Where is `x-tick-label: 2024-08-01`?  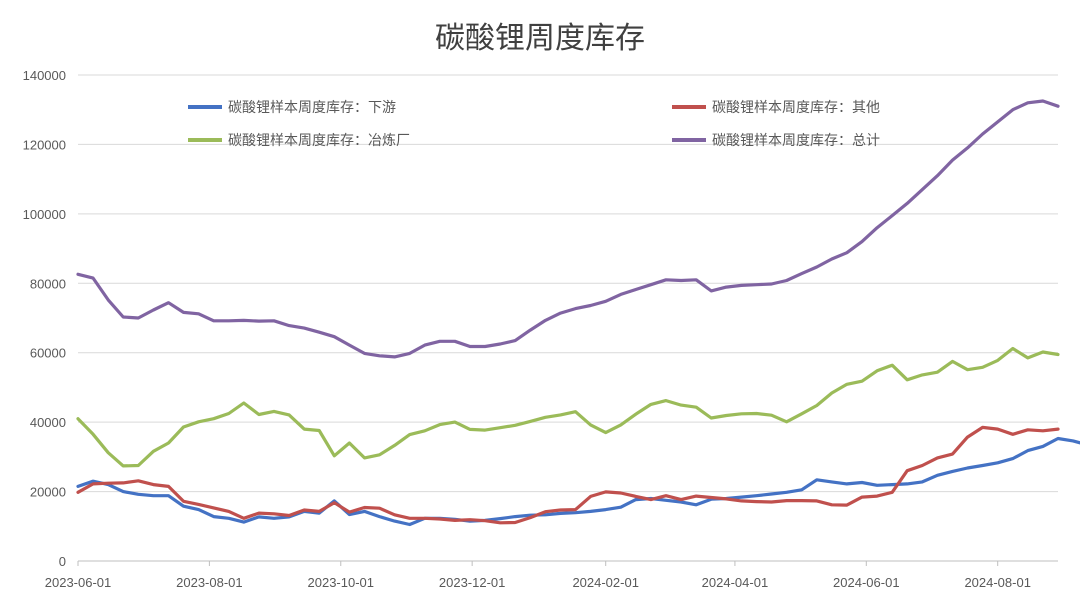
x-tick-label: 2024-08-01 is located at coordinates (997, 582).